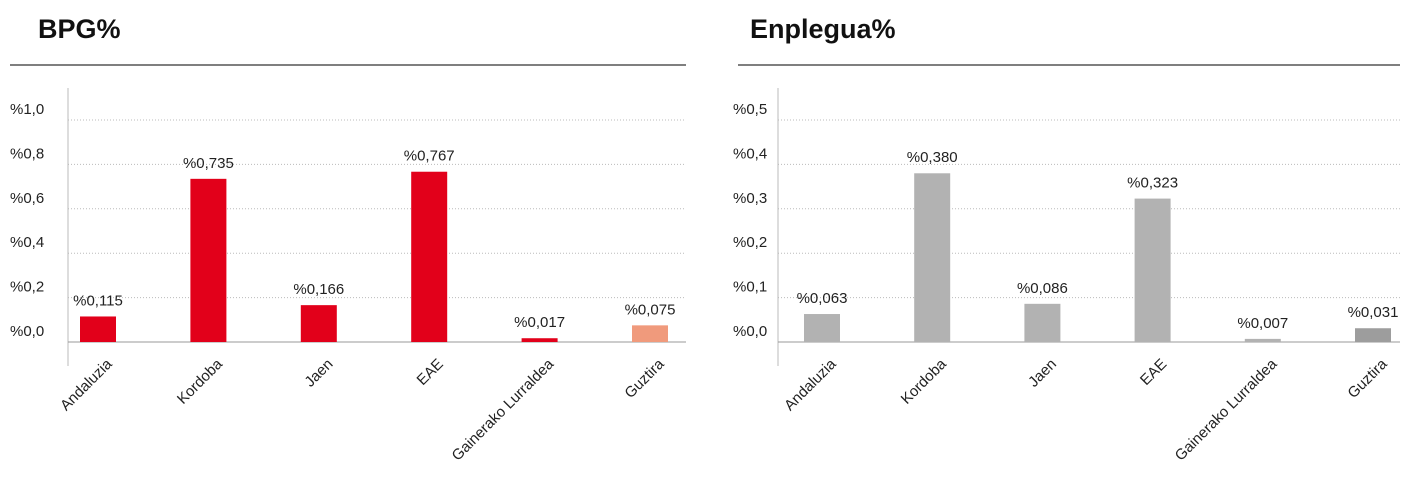 This screenshot has height=486, width=1408. I want to click on y-tick-label: %0,6, so click(27, 198).